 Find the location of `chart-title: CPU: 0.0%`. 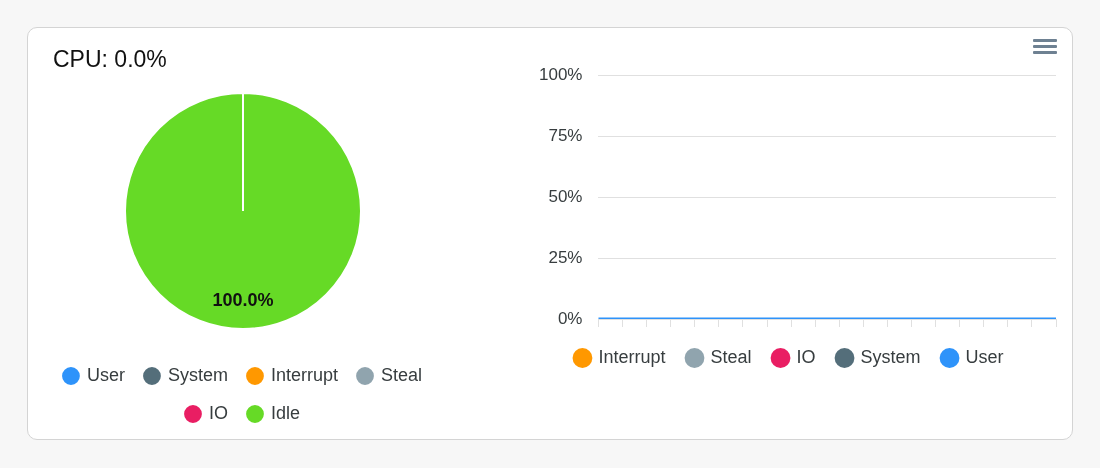

chart-title: CPU: 0.0% is located at coordinates (110, 59).